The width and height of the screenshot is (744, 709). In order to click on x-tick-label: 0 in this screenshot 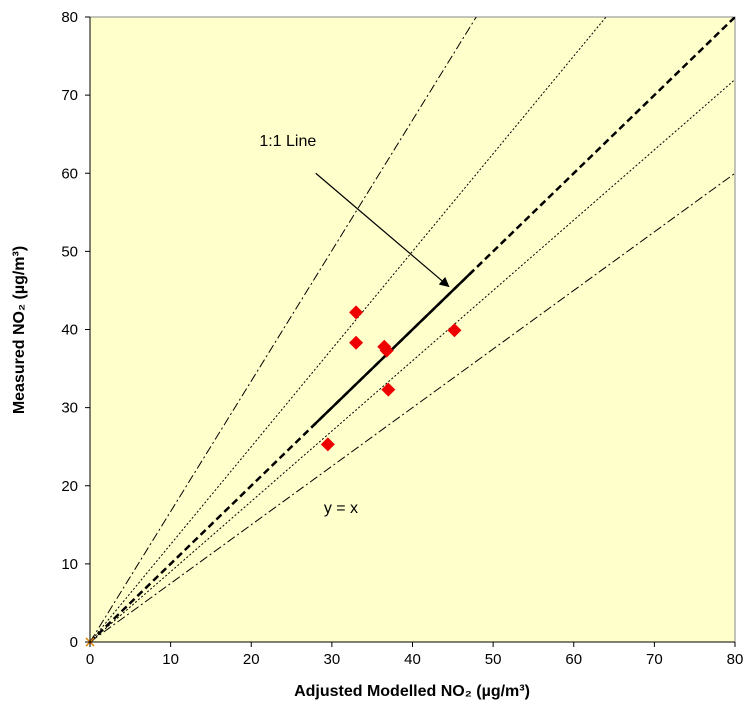, I will do `click(90, 659)`.